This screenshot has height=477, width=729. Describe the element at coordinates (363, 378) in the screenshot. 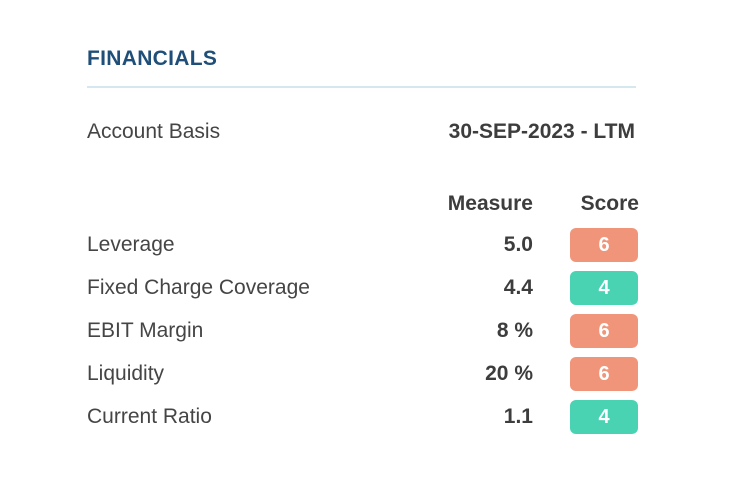

I see `metric-row-liquidity: Liquidity 20 % 6` at that location.